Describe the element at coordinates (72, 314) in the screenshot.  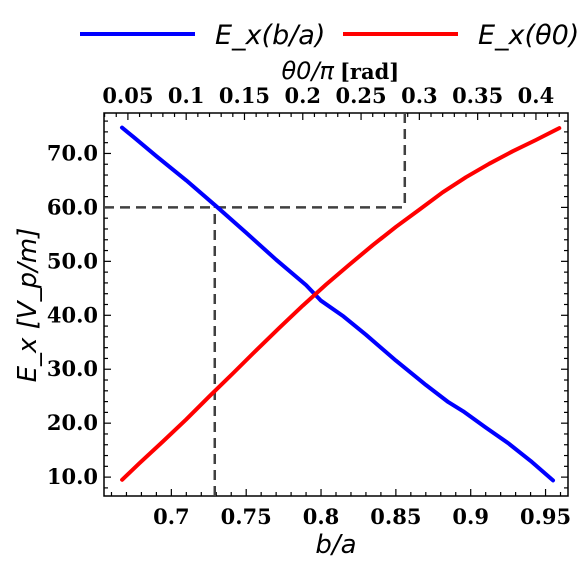
I see `y-tick-label: 40.0` at that location.